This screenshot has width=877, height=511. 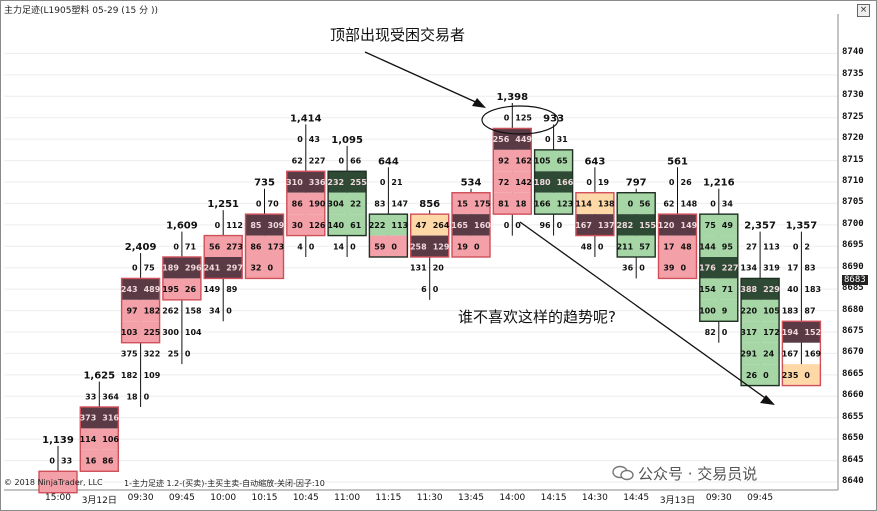 What do you see at coordinates (863, 10) in the screenshot?
I see `close-button: ×` at bounding box center [863, 10].